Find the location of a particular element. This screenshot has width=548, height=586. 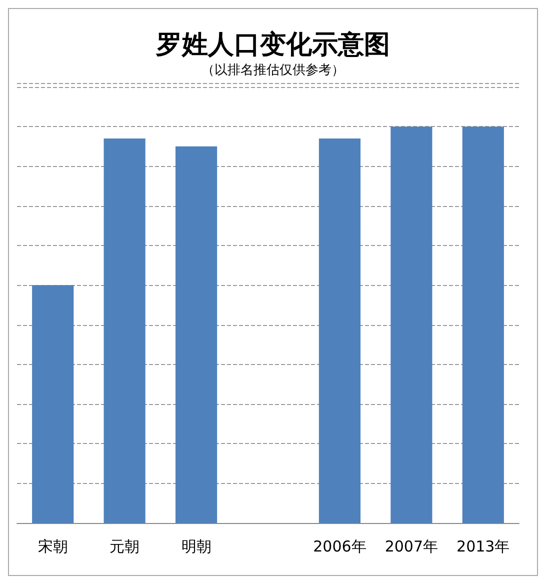

x-tick-label: 2013年 is located at coordinates (483, 547).